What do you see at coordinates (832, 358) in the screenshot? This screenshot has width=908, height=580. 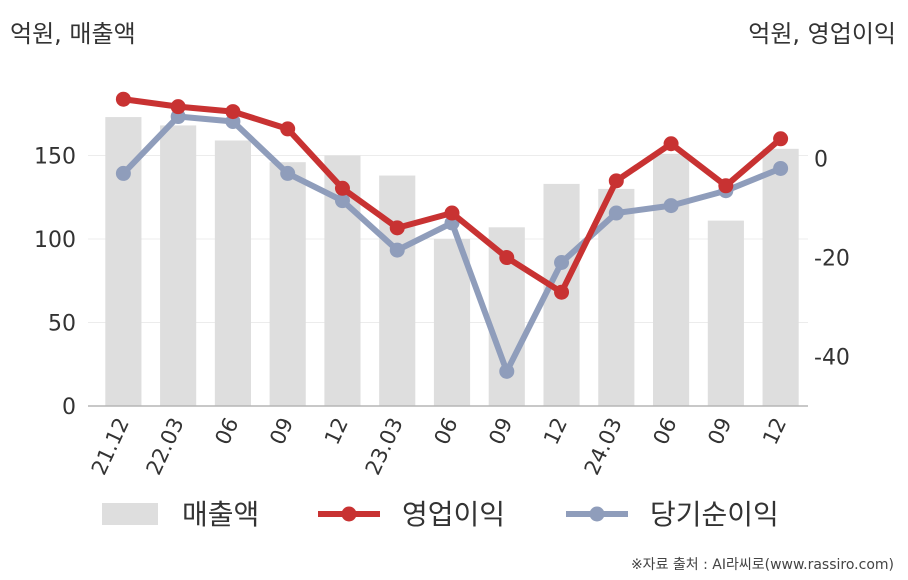 I see `right-tick-label: -40` at bounding box center [832, 358].